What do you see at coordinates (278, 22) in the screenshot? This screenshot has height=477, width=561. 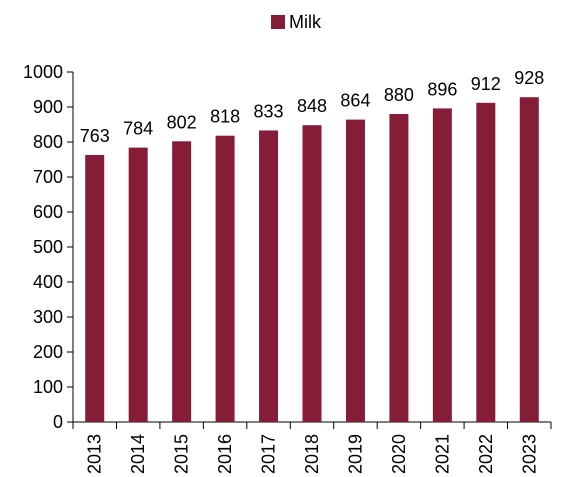 I see `legend-swatch-milk` at bounding box center [278, 22].